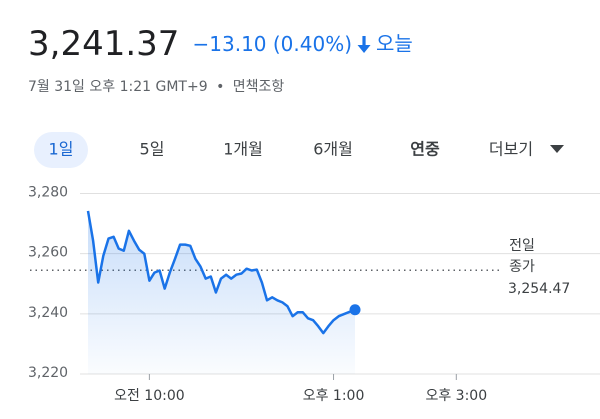 This screenshot has height=419, width=600. Describe the element at coordinates (511, 149) in the screenshot. I see `tab: 더보기` at that location.